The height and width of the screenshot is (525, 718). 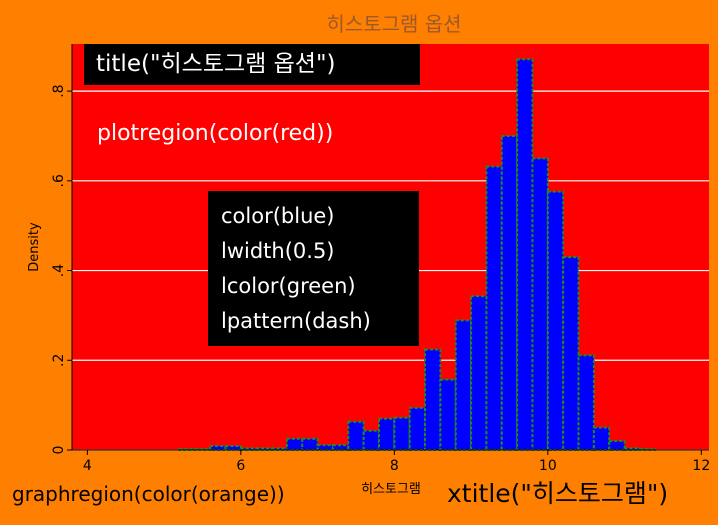 What do you see at coordinates (394, 466) in the screenshot?
I see `x-tick-label: 8` at bounding box center [394, 466].